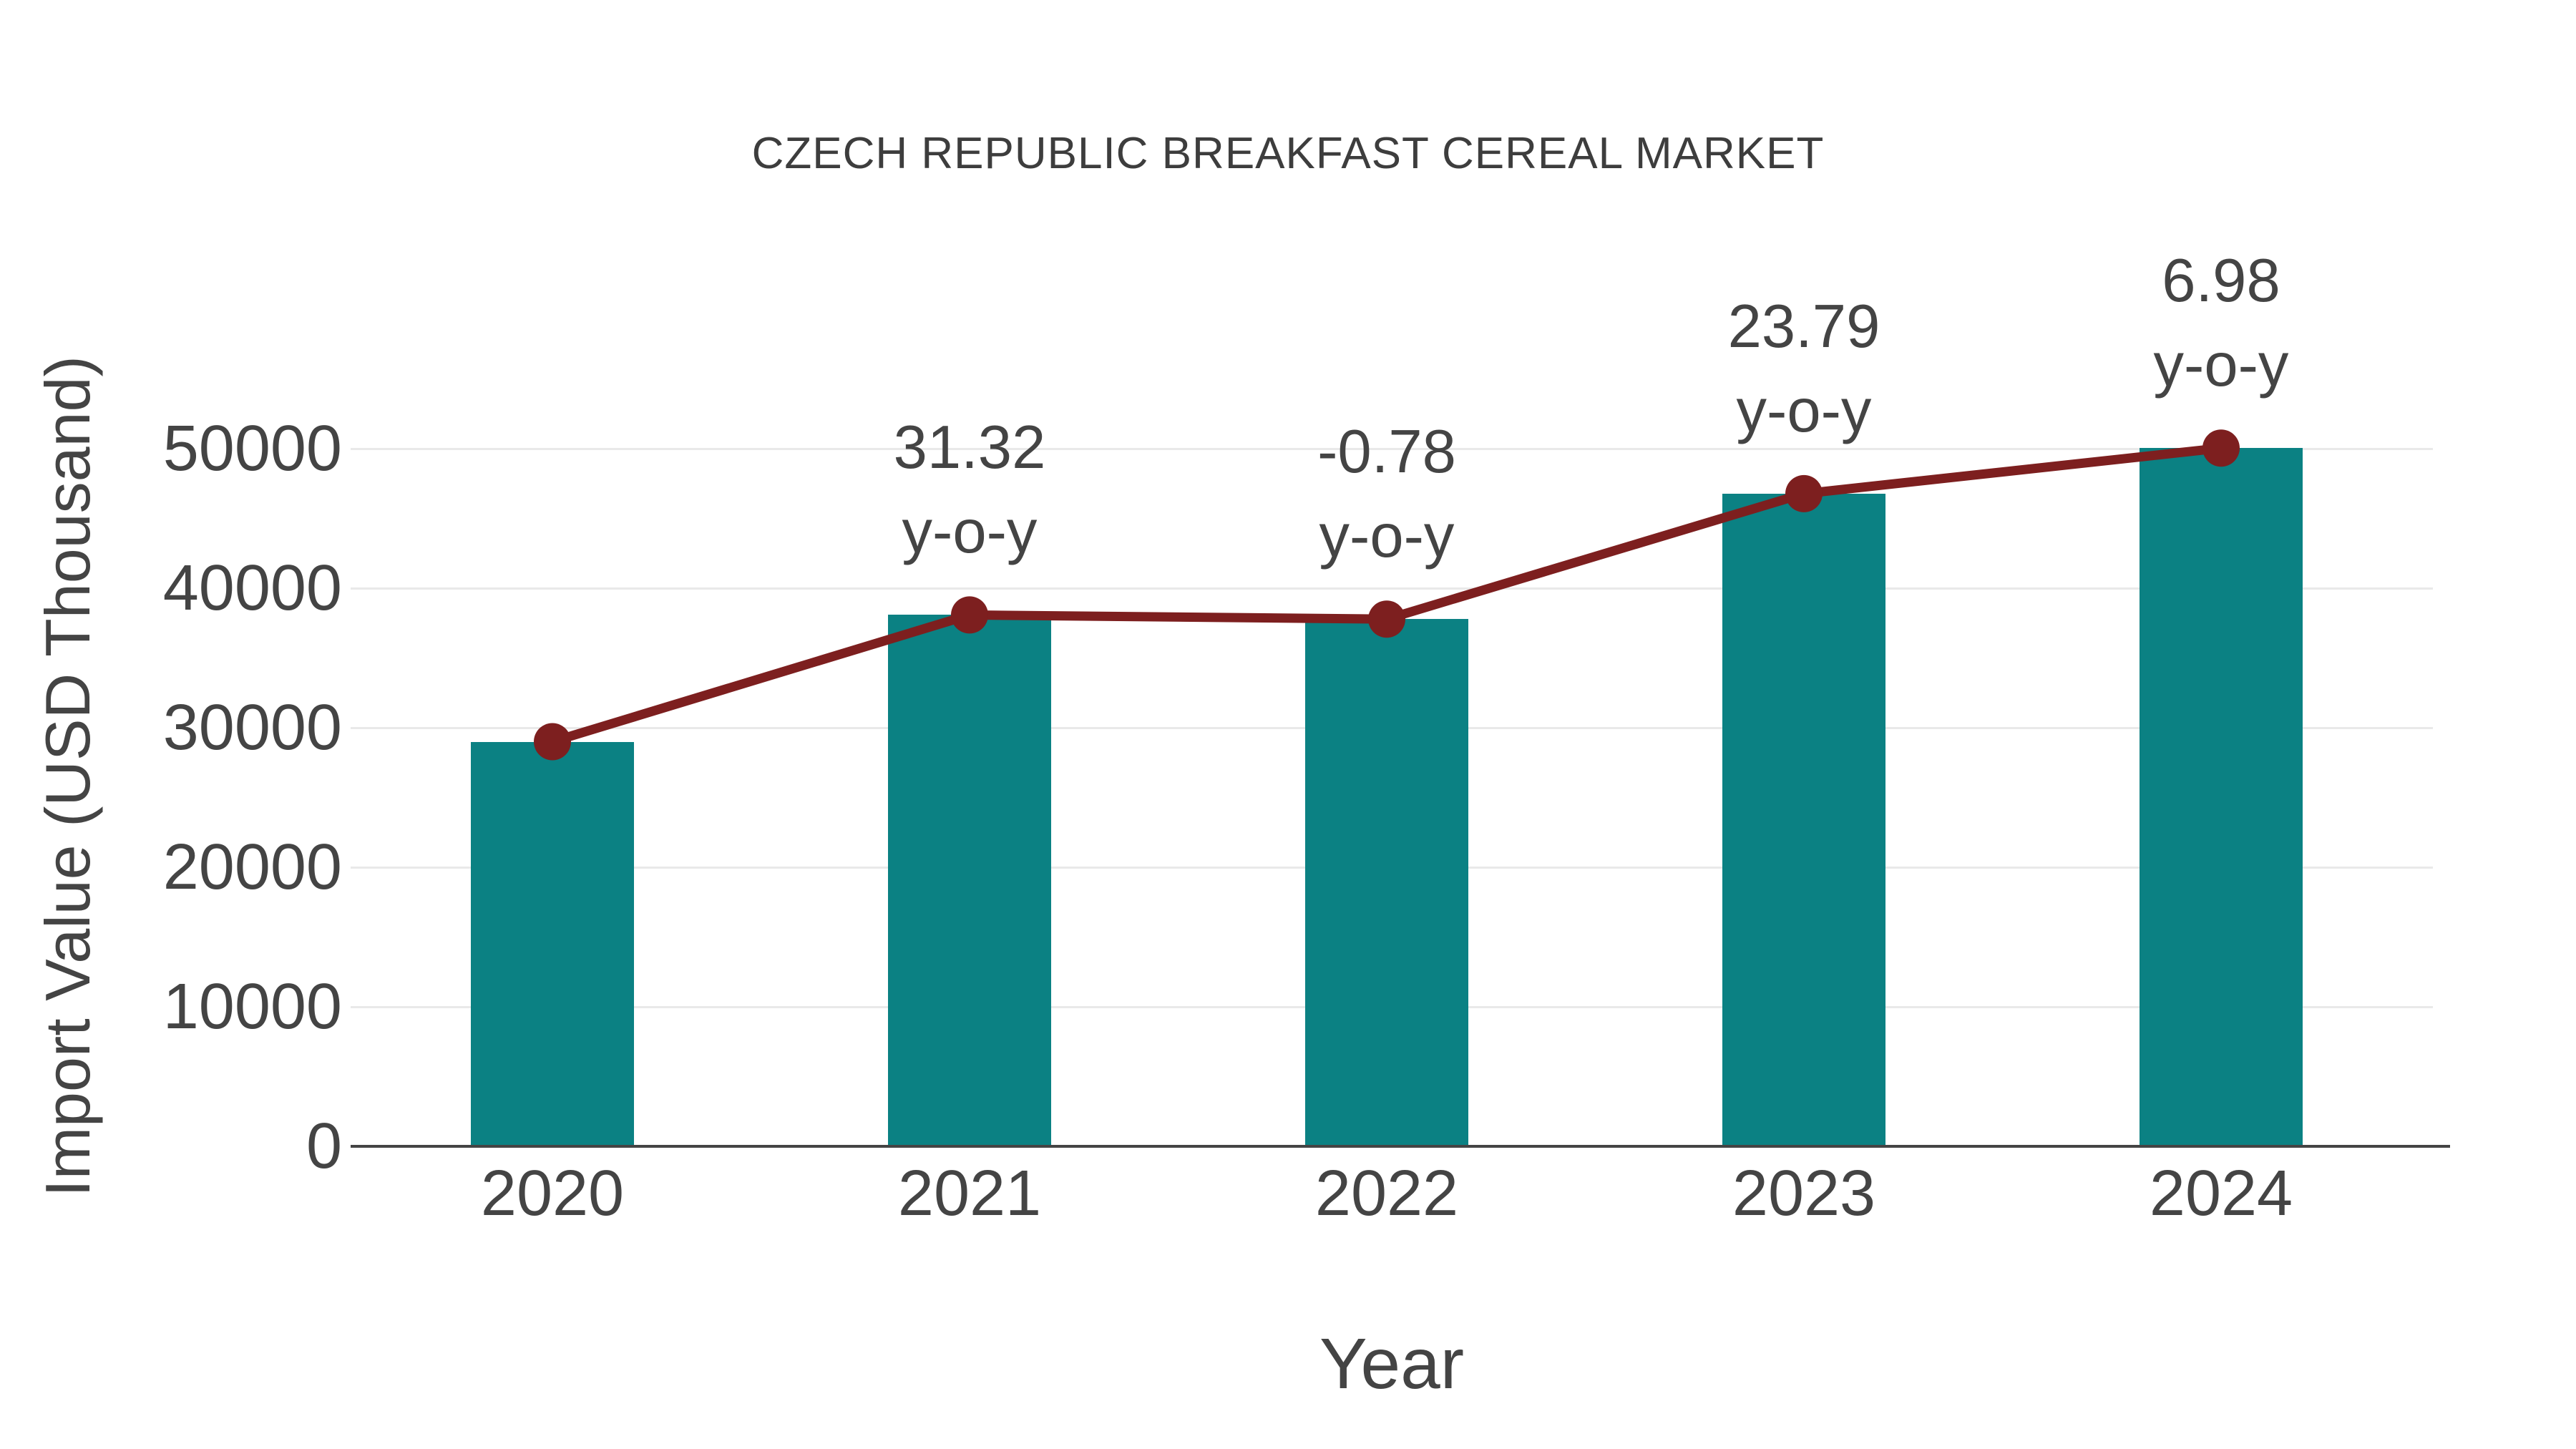  Describe the element at coordinates (1803, 819) in the screenshot. I see `bar-2023` at that location.